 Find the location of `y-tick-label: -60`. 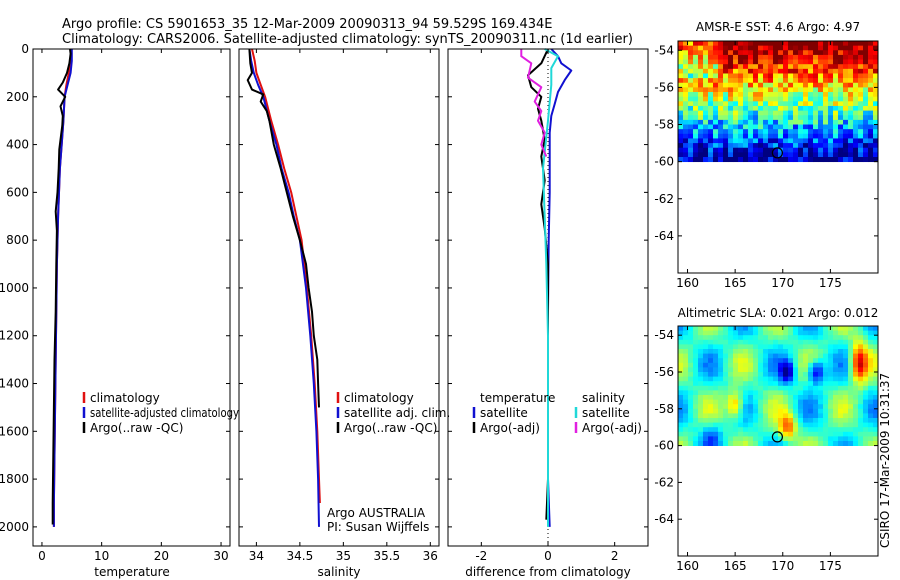

y-tick-label: -60 is located at coordinates (664, 446).